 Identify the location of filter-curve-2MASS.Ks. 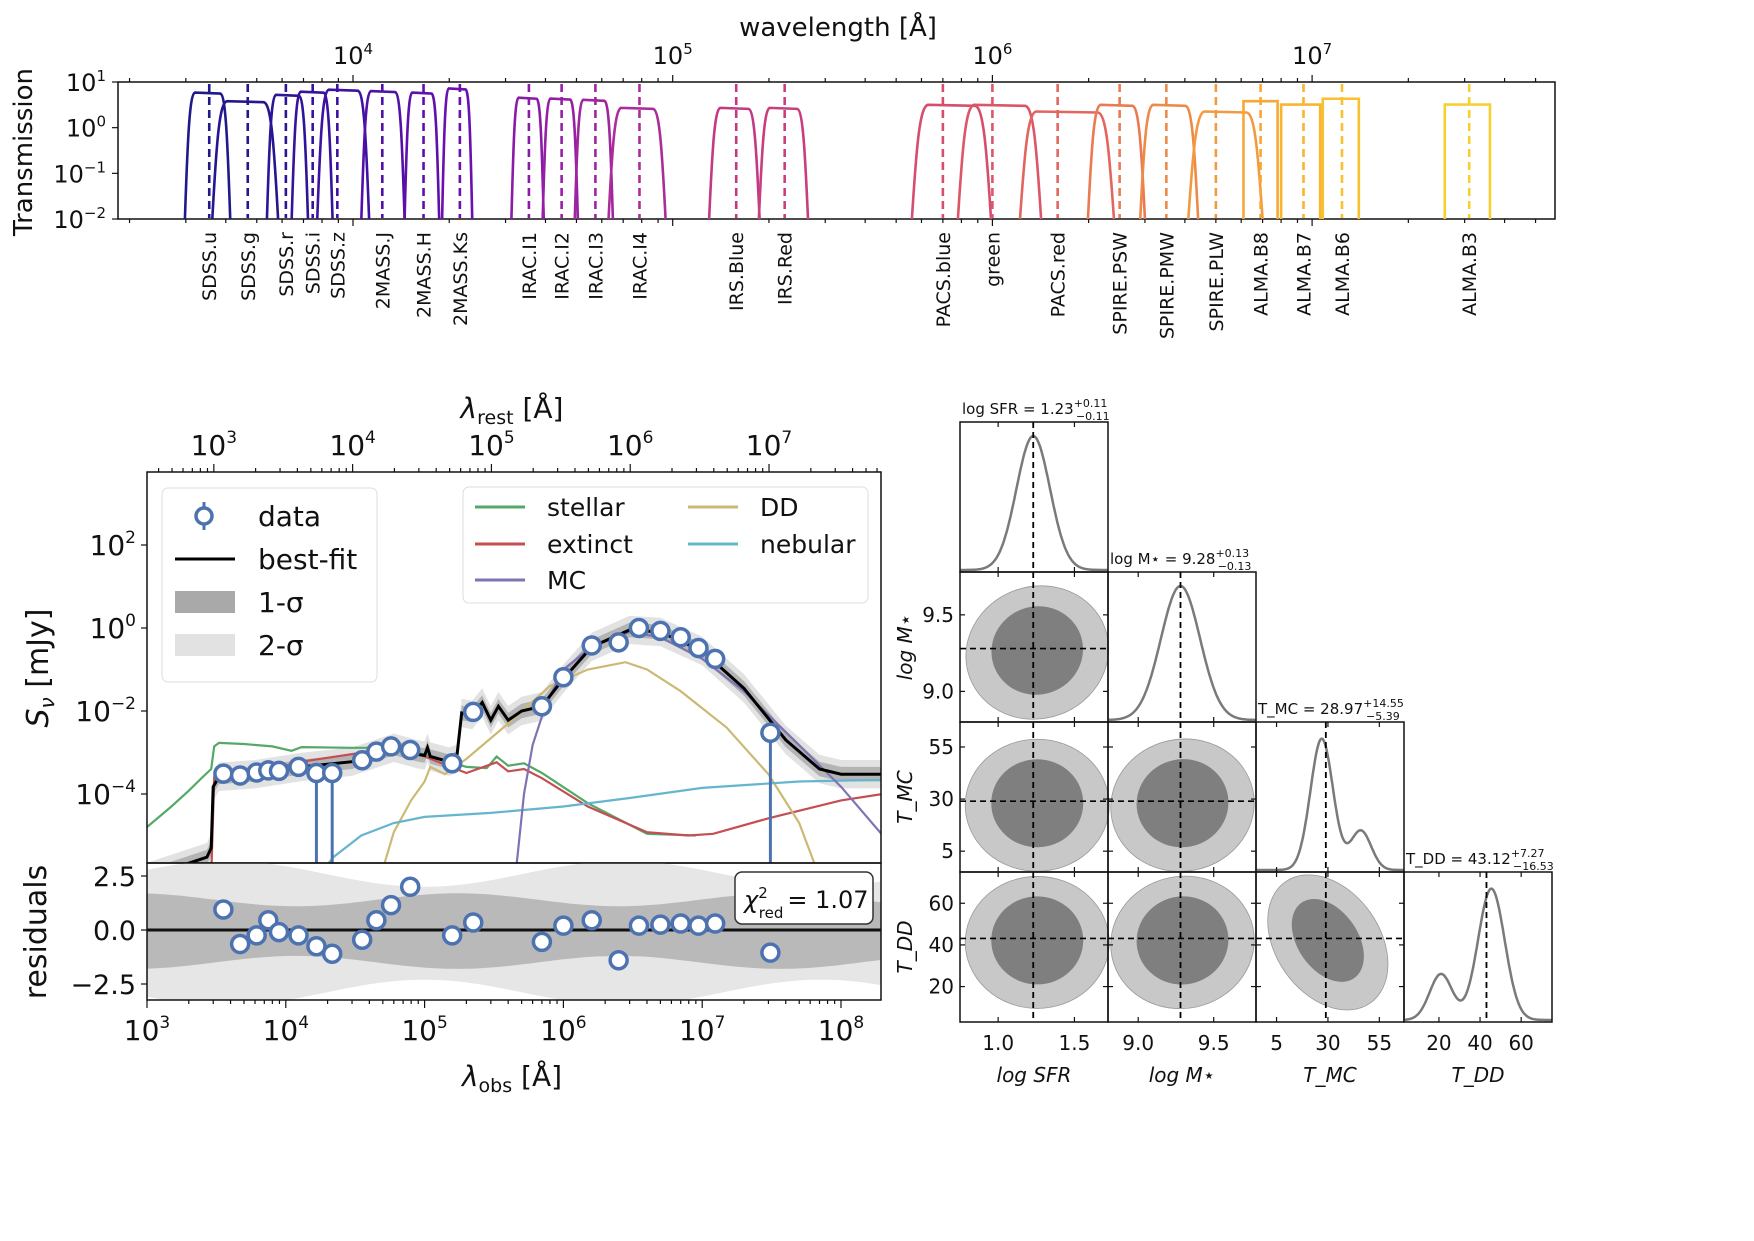
(457, 153).